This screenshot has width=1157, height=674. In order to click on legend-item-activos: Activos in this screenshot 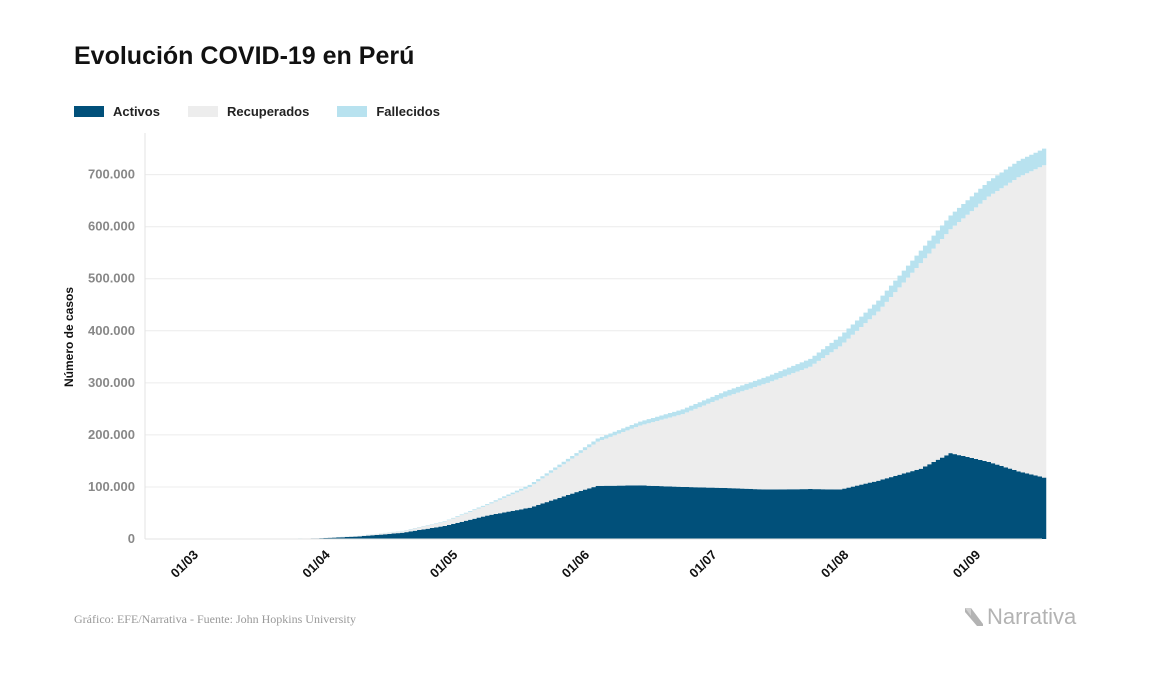, I will do `click(117, 111)`.